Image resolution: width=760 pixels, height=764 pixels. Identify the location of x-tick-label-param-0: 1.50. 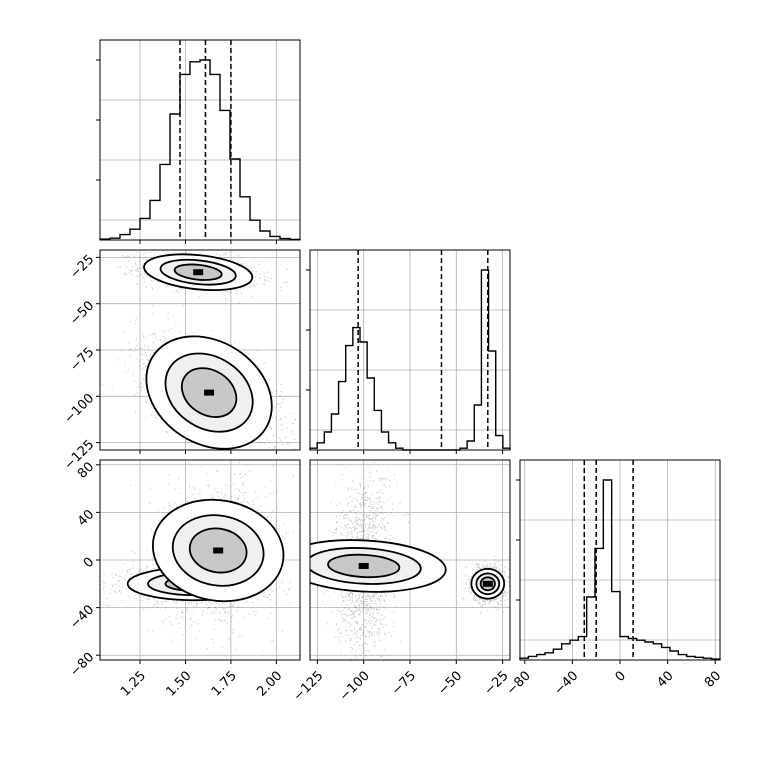
(178, 683).